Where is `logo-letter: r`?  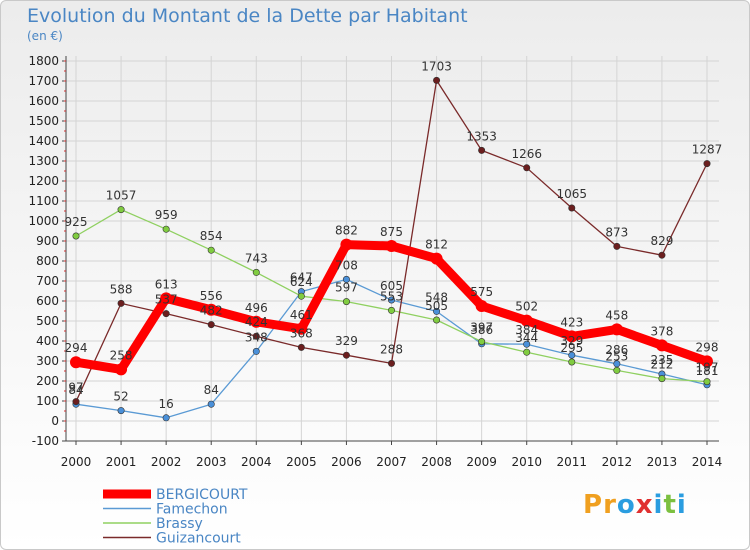 logo-letter: r is located at coordinates (610, 505).